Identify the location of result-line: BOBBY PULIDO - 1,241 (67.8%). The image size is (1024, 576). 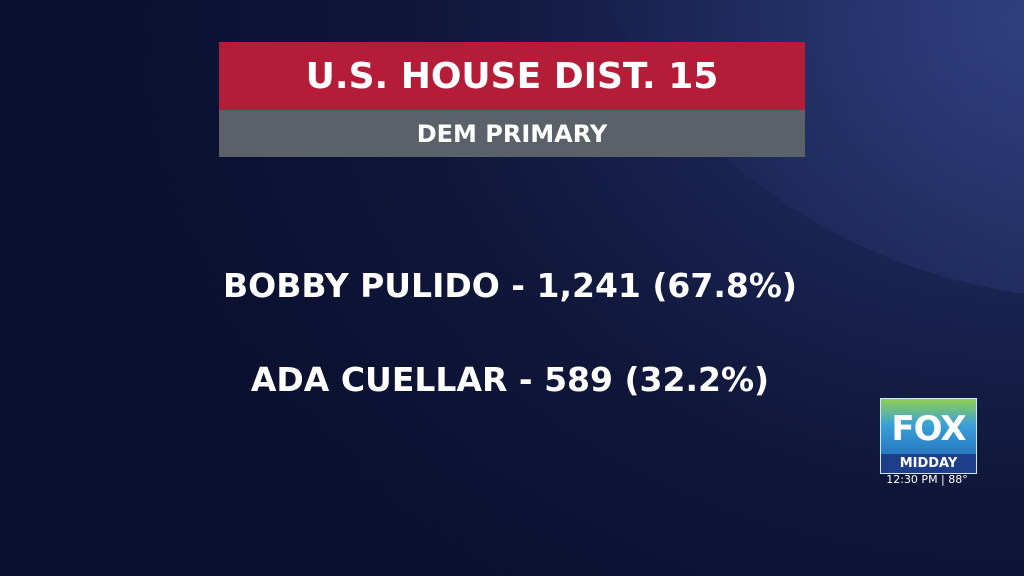
(510, 285).